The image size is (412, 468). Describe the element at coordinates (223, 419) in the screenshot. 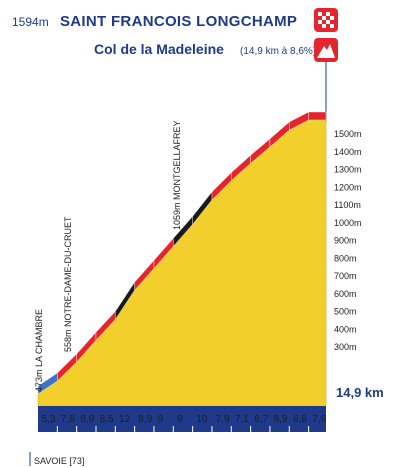

I see `segment-gradient: 7,9` at that location.